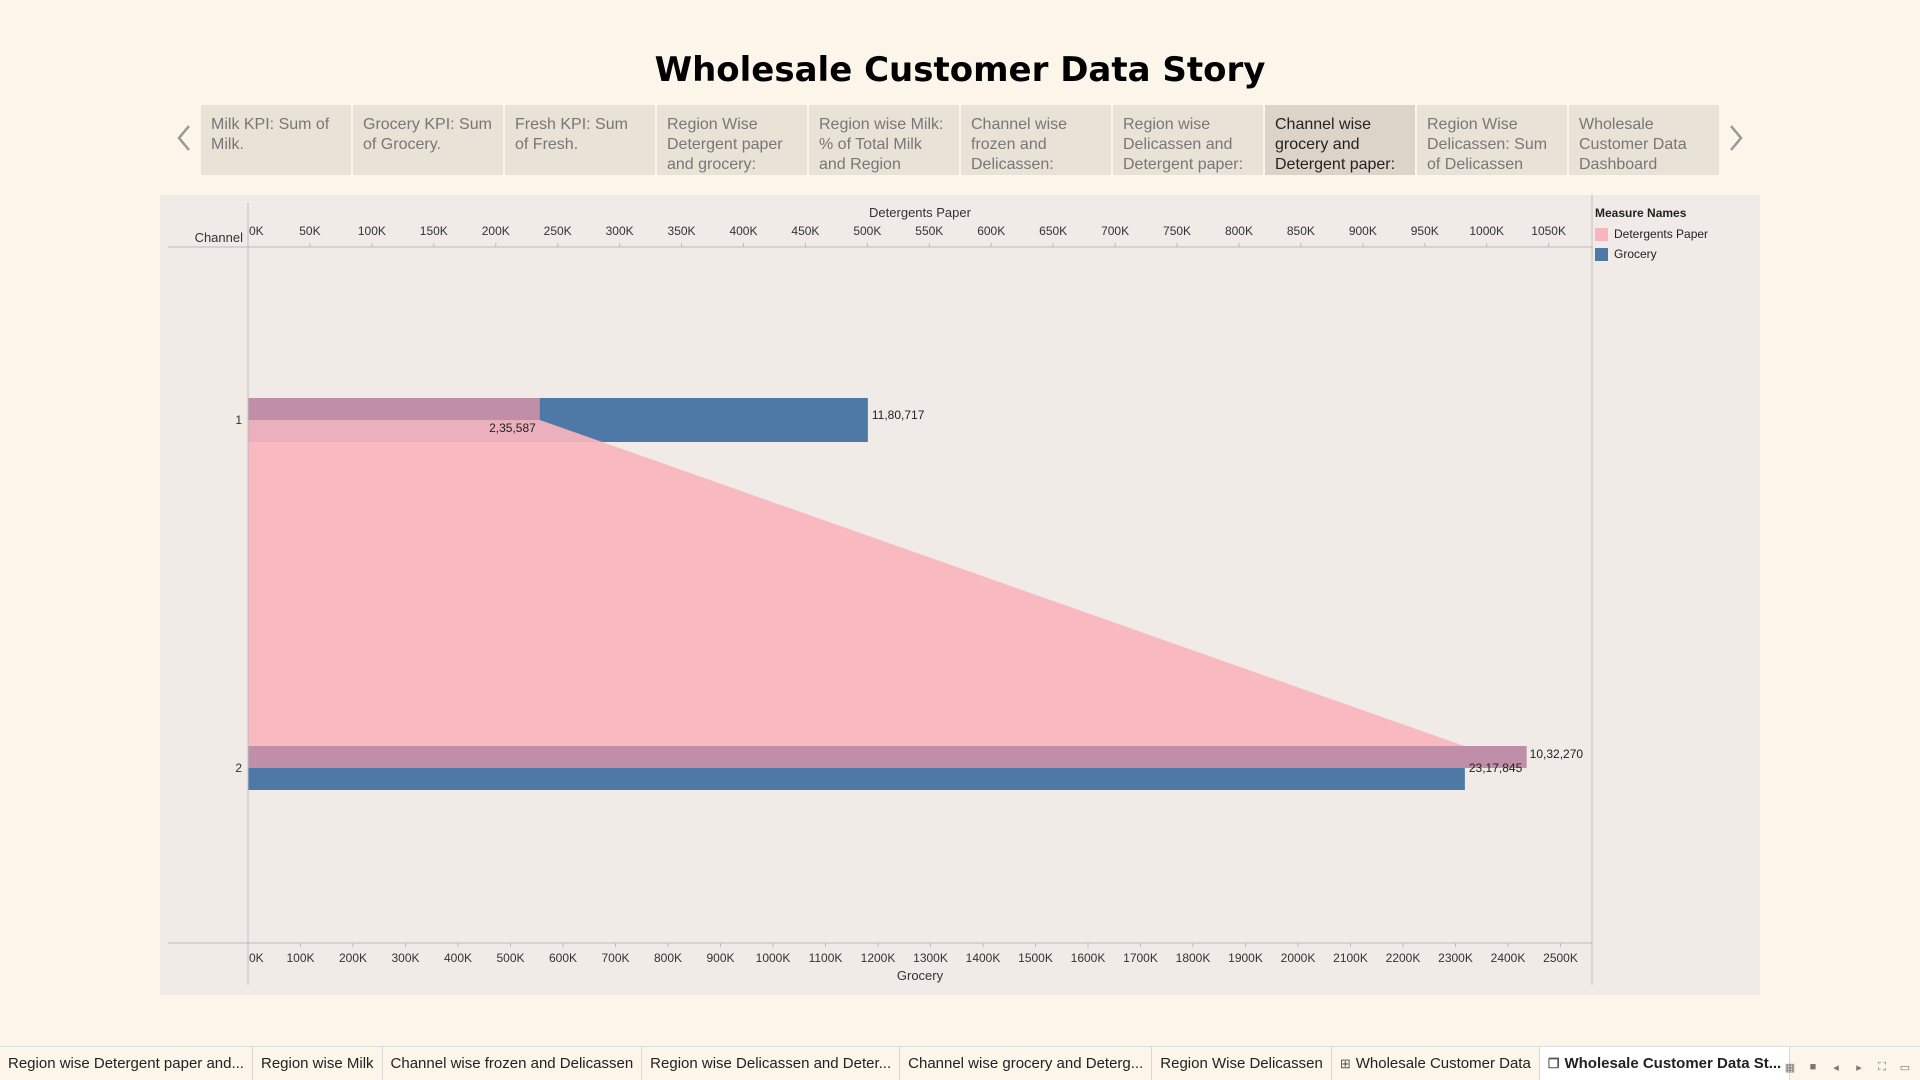 This screenshot has width=1920, height=1080. What do you see at coordinates (496, 231) in the screenshot?
I see `top-axis-tick-label: 200K` at bounding box center [496, 231].